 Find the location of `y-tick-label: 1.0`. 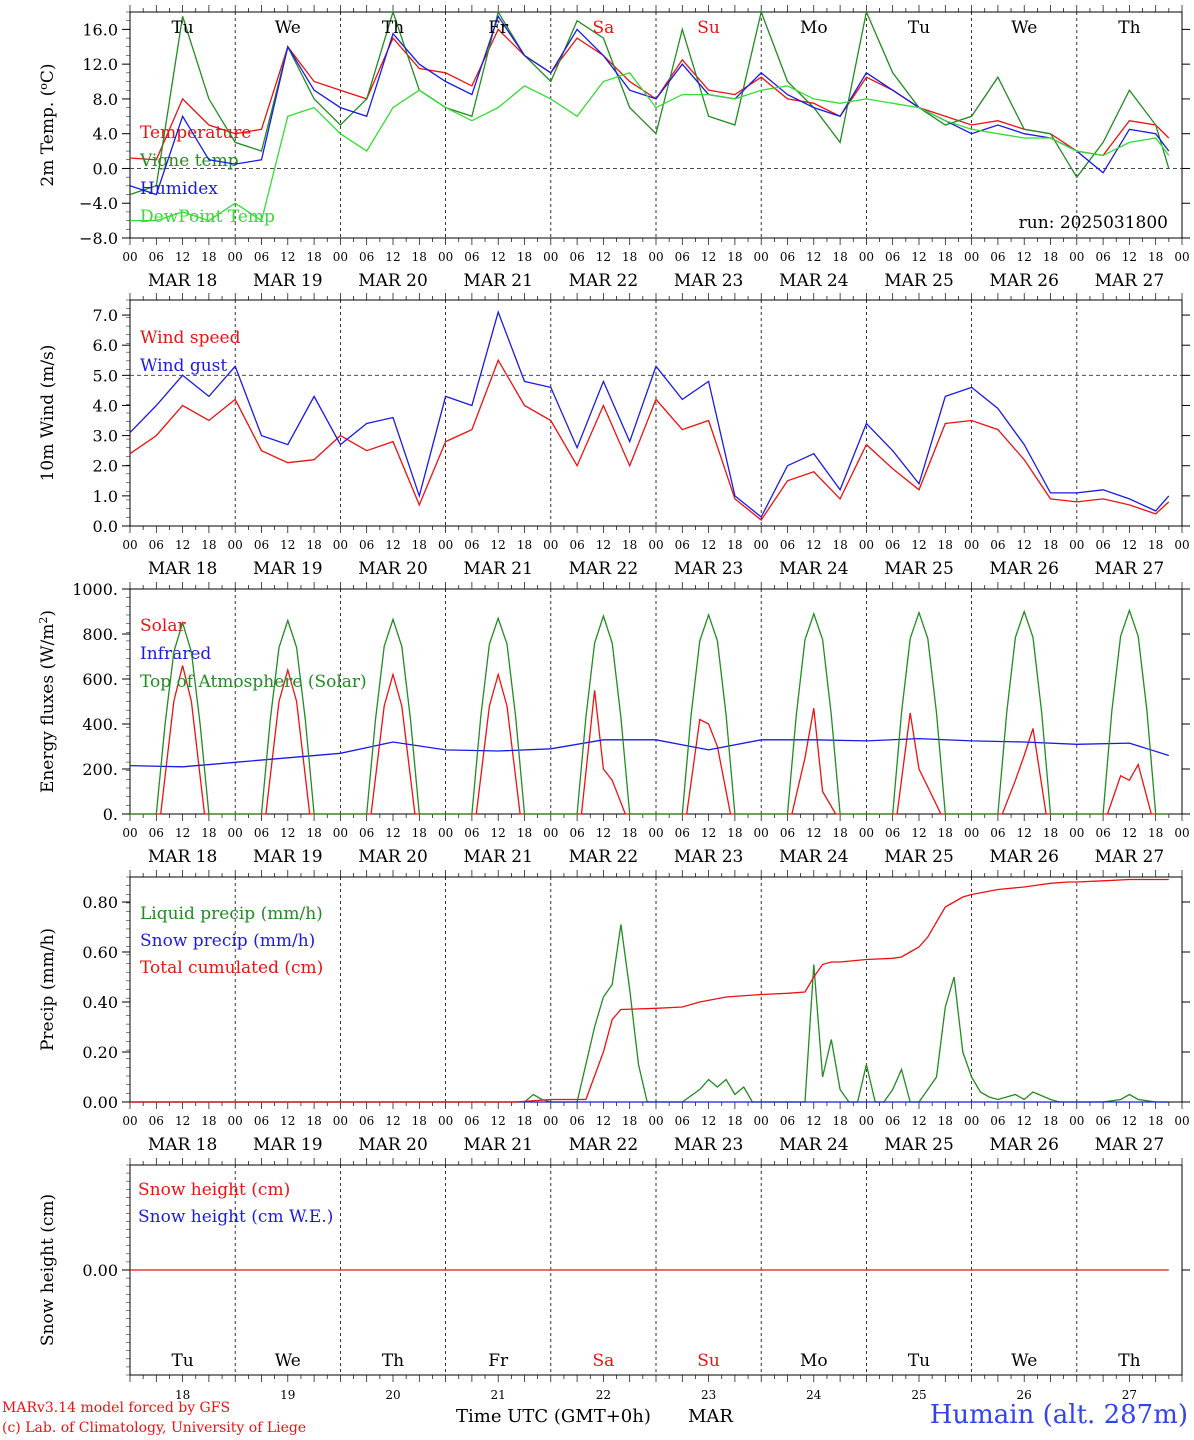

y-tick-label: 1.0 is located at coordinates (105, 496).